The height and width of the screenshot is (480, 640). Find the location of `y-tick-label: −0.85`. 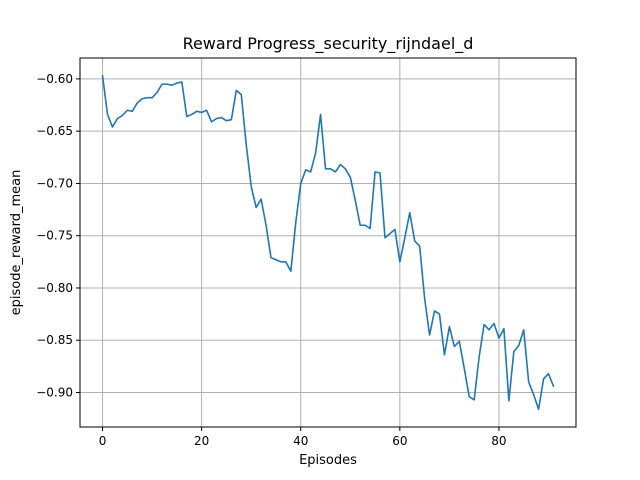

y-tick-label: −0.85 is located at coordinates (54, 340).